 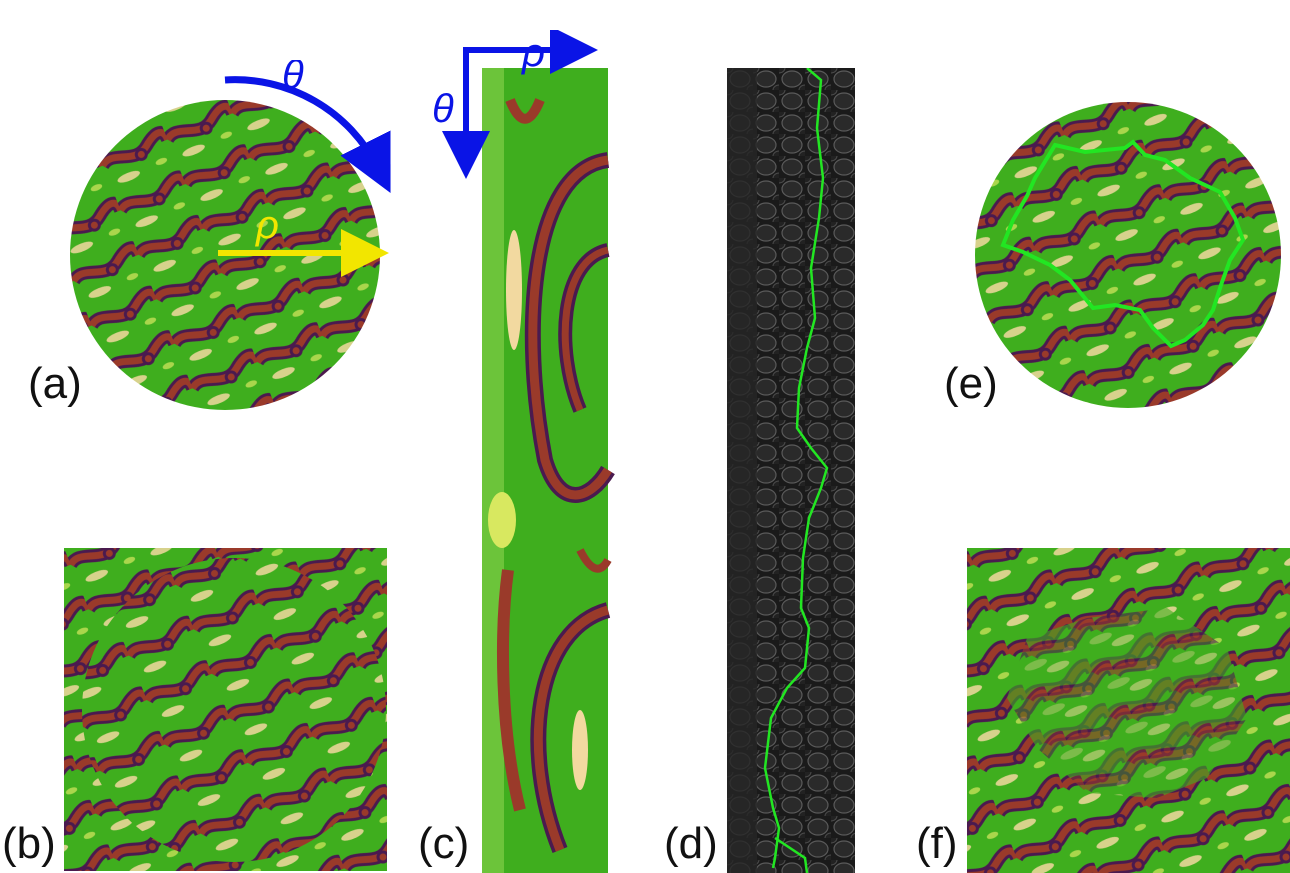 I want to click on theta-arrow-icon, so click(x=307, y=135).